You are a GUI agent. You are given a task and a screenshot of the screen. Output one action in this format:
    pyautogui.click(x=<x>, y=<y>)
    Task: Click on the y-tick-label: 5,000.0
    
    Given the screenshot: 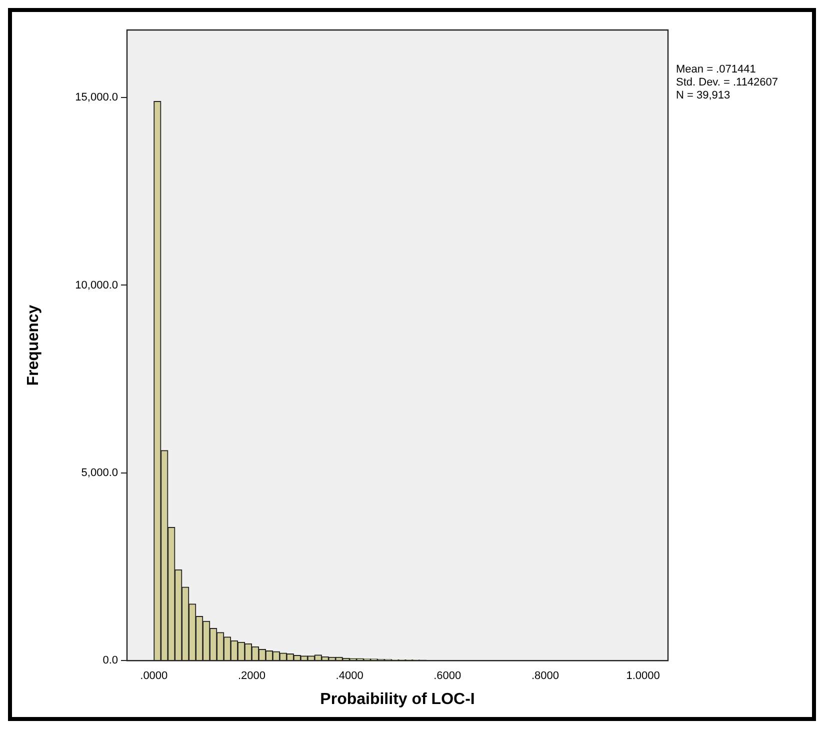 What is the action you would take?
    pyautogui.click(x=99, y=472)
    